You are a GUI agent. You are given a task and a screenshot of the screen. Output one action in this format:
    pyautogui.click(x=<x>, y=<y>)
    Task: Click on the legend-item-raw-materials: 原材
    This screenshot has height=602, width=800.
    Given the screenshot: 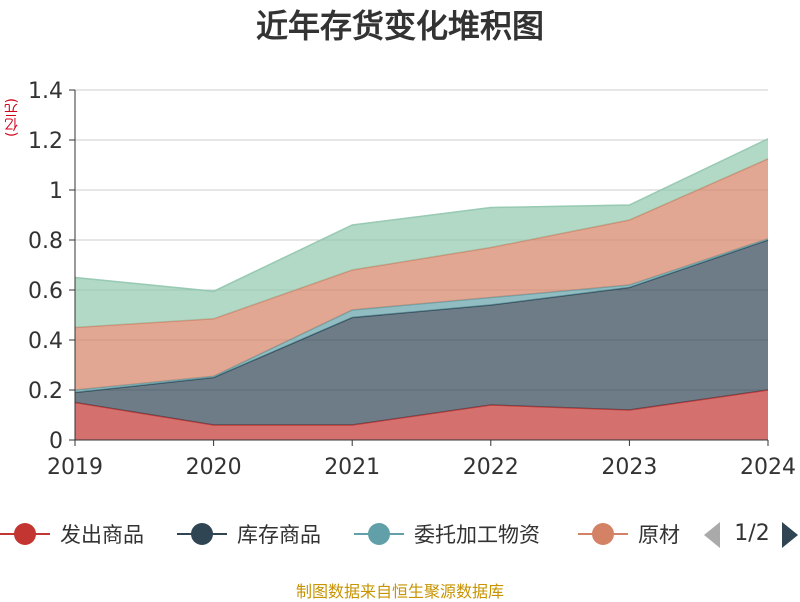 What is the action you would take?
    pyautogui.click(x=629, y=534)
    